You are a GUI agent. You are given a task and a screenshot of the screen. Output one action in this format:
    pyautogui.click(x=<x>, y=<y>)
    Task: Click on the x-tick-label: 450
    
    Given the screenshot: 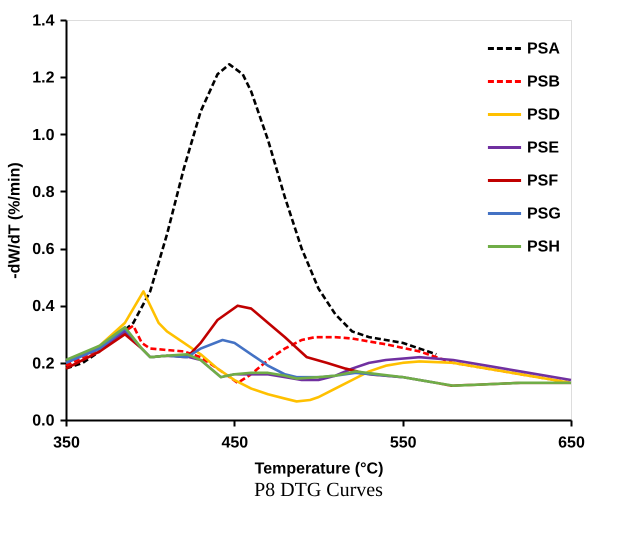 What is the action you would take?
    pyautogui.click(x=234, y=443)
    